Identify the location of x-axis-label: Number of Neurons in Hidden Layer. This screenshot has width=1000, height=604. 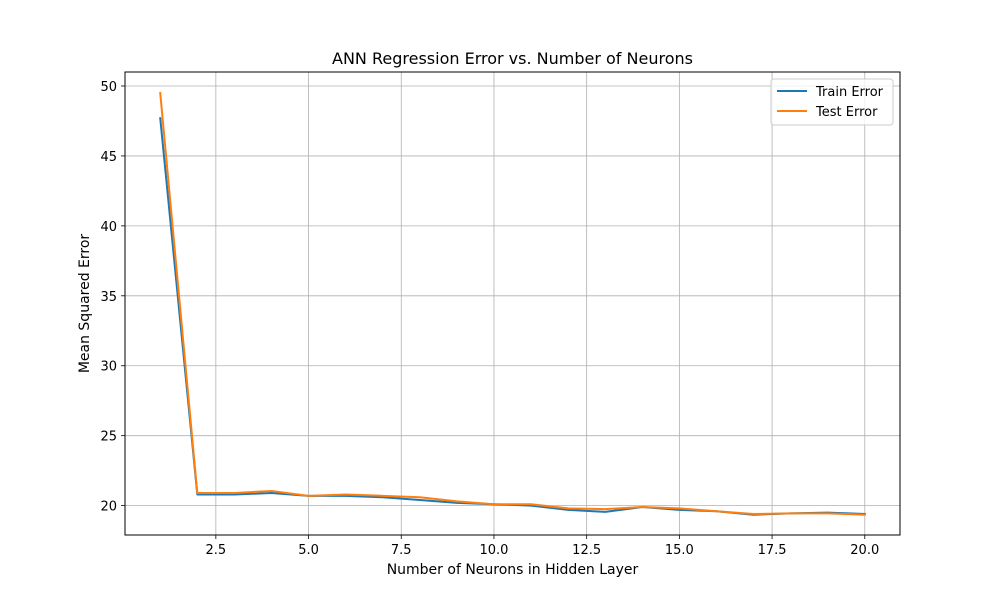
(513, 570).